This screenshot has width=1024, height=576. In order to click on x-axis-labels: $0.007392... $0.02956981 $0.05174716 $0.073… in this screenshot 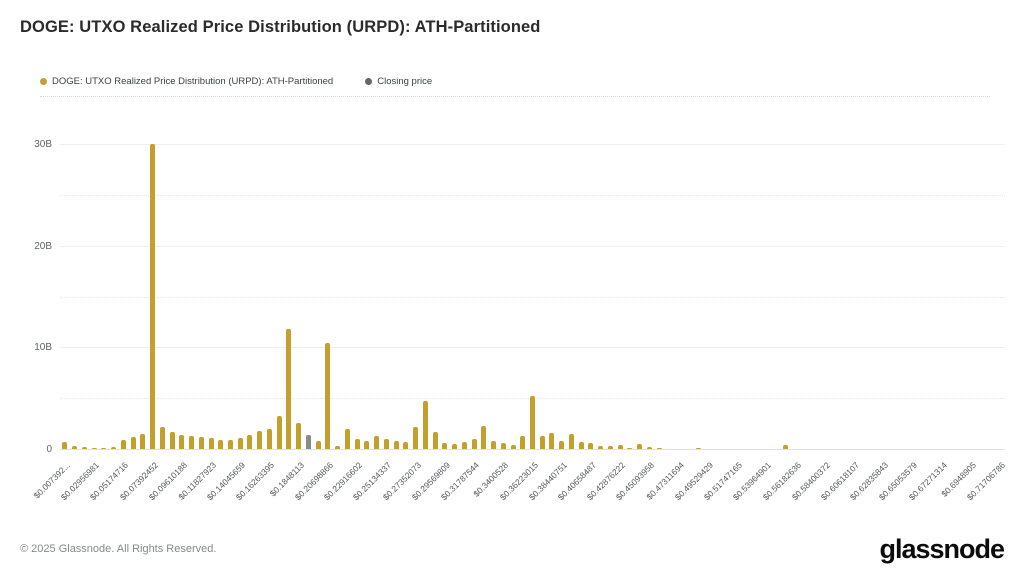, I will do `click(519, 489)`.